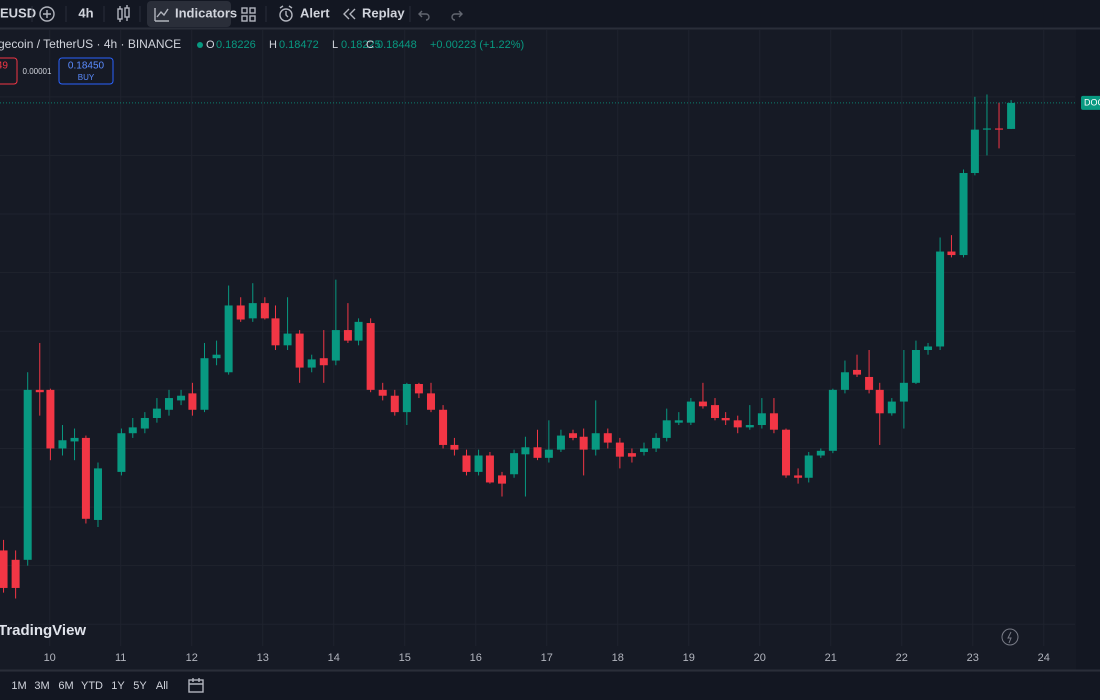 Image resolution: width=1100 pixels, height=700 pixels. What do you see at coordinates (1010, 637) in the screenshot?
I see `lightning-button` at bounding box center [1010, 637].